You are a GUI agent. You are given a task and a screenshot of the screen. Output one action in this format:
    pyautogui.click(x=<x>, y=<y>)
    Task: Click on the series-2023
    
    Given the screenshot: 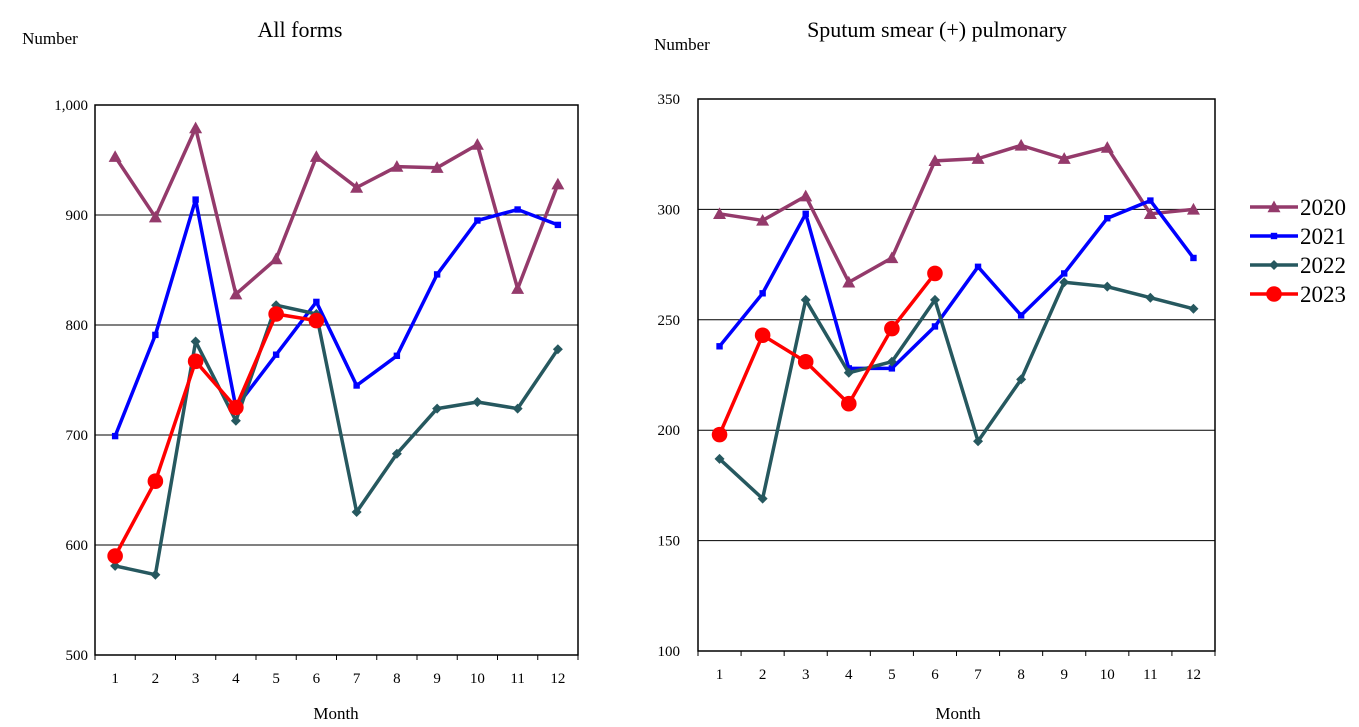 What is the action you would take?
    pyautogui.click(x=216, y=435)
    